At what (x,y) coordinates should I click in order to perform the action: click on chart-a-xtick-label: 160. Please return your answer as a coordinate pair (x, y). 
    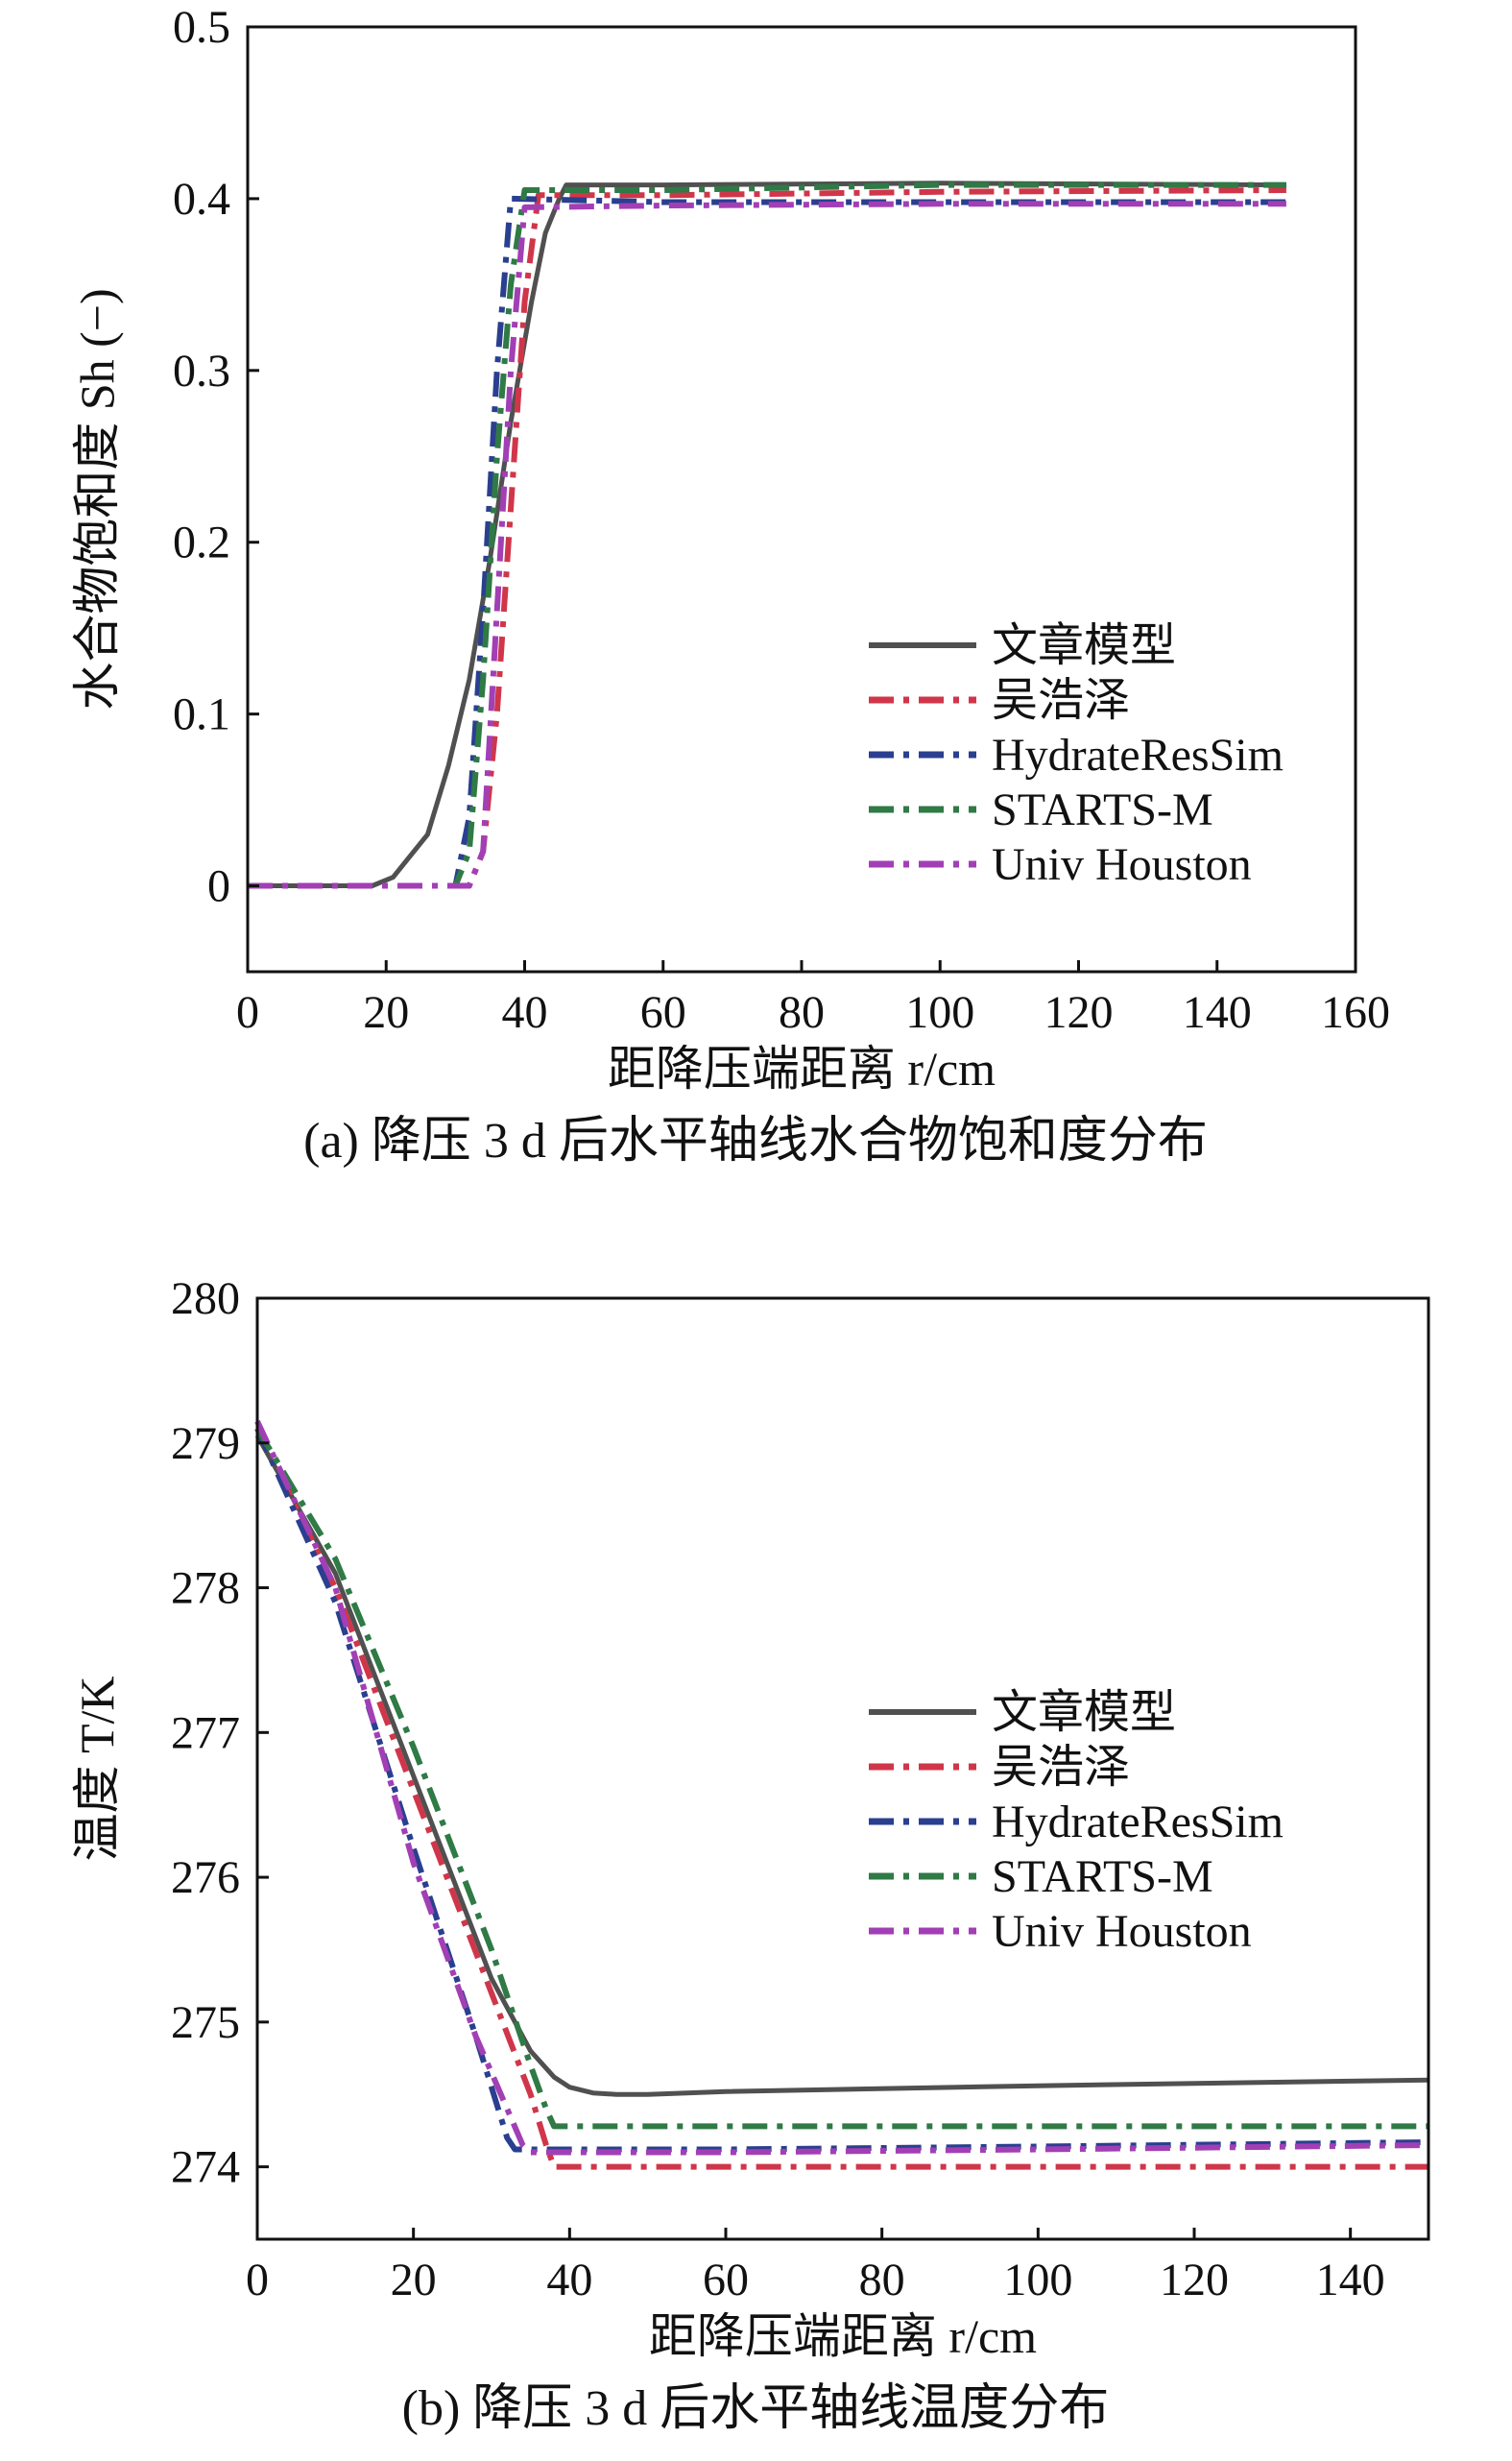
    Looking at the image, I should click on (1355, 1012).